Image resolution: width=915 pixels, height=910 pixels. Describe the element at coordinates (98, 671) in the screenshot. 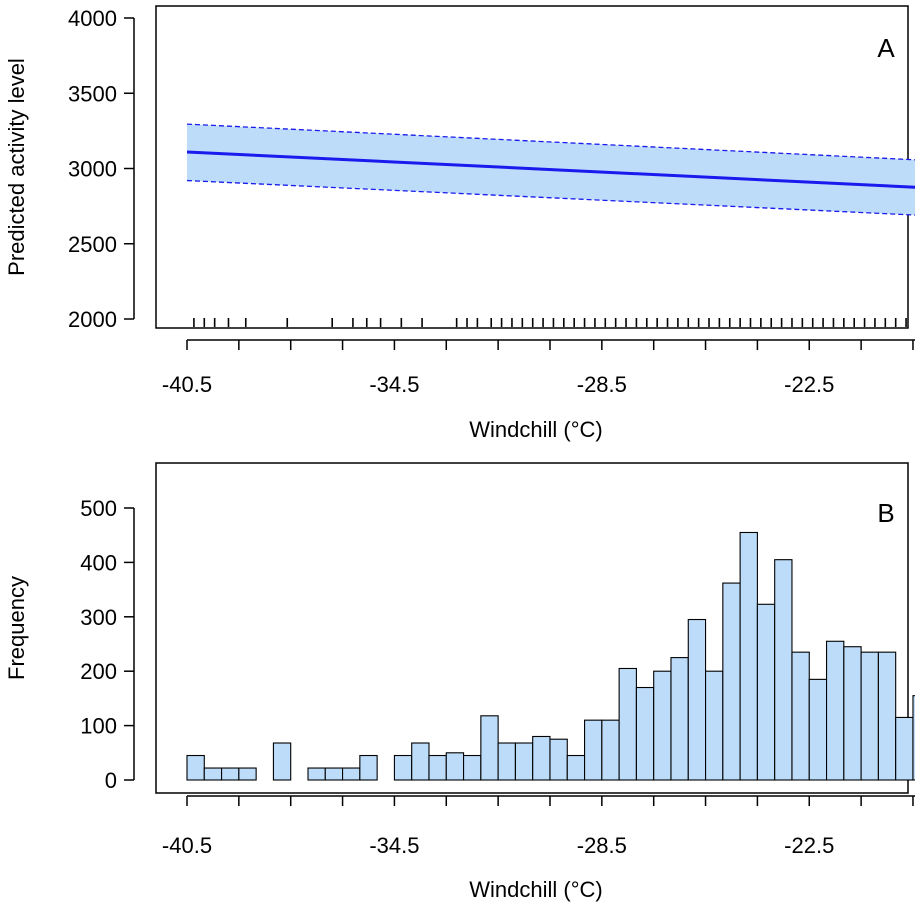

I see `y-tick-label: 200` at that location.